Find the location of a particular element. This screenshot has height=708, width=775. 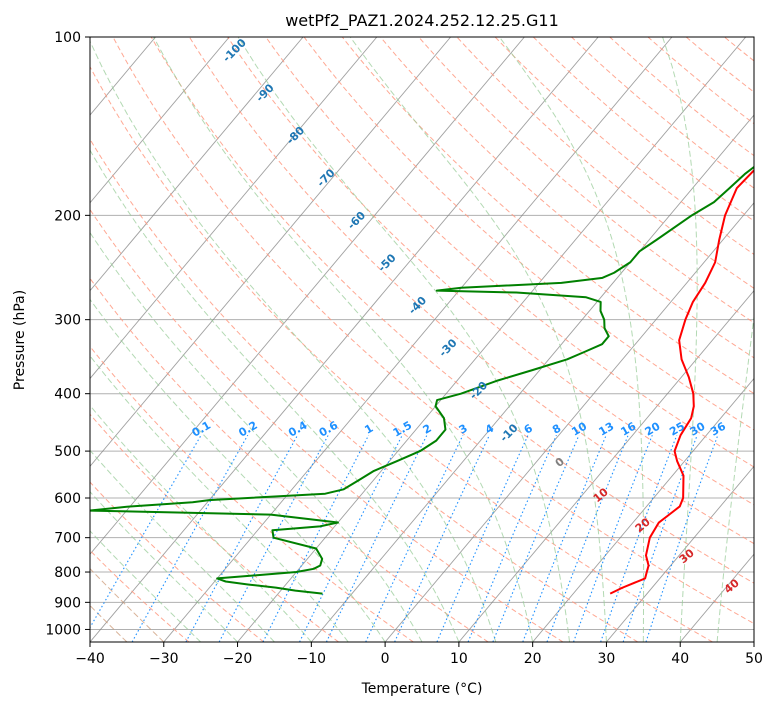

moist-adiabat-label: 40 is located at coordinates (732, 586).